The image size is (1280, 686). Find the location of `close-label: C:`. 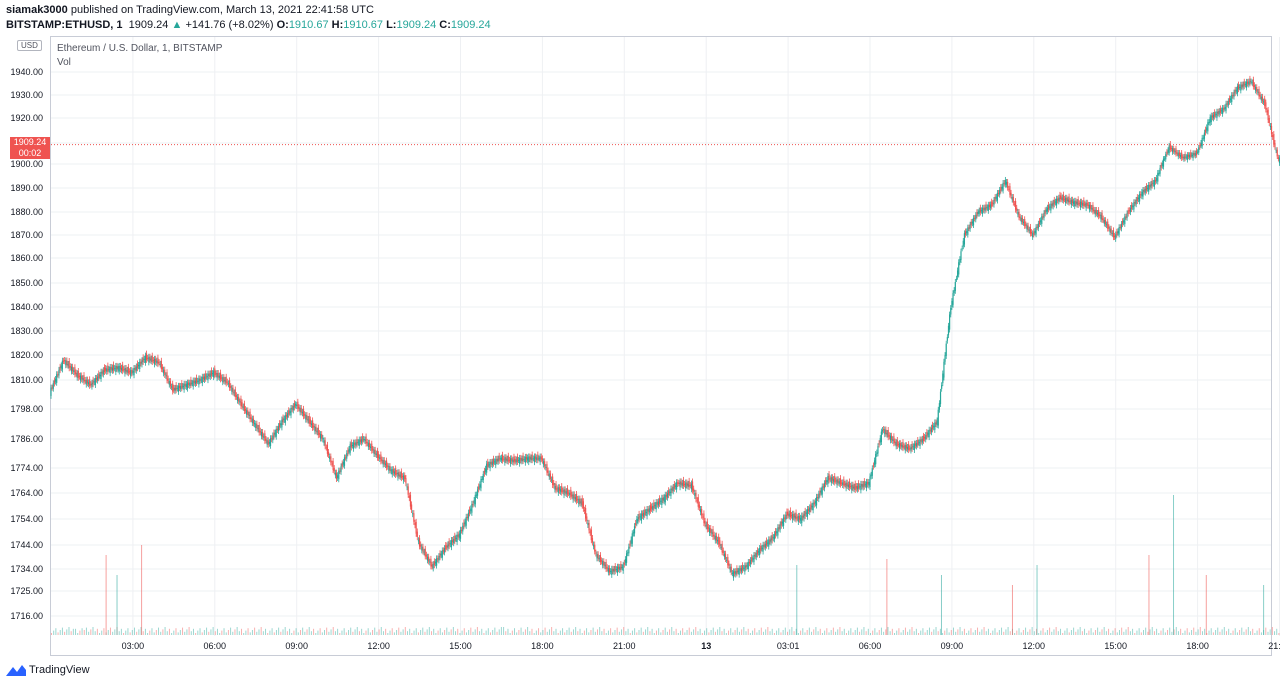

close-label: C: is located at coordinates (445, 25).